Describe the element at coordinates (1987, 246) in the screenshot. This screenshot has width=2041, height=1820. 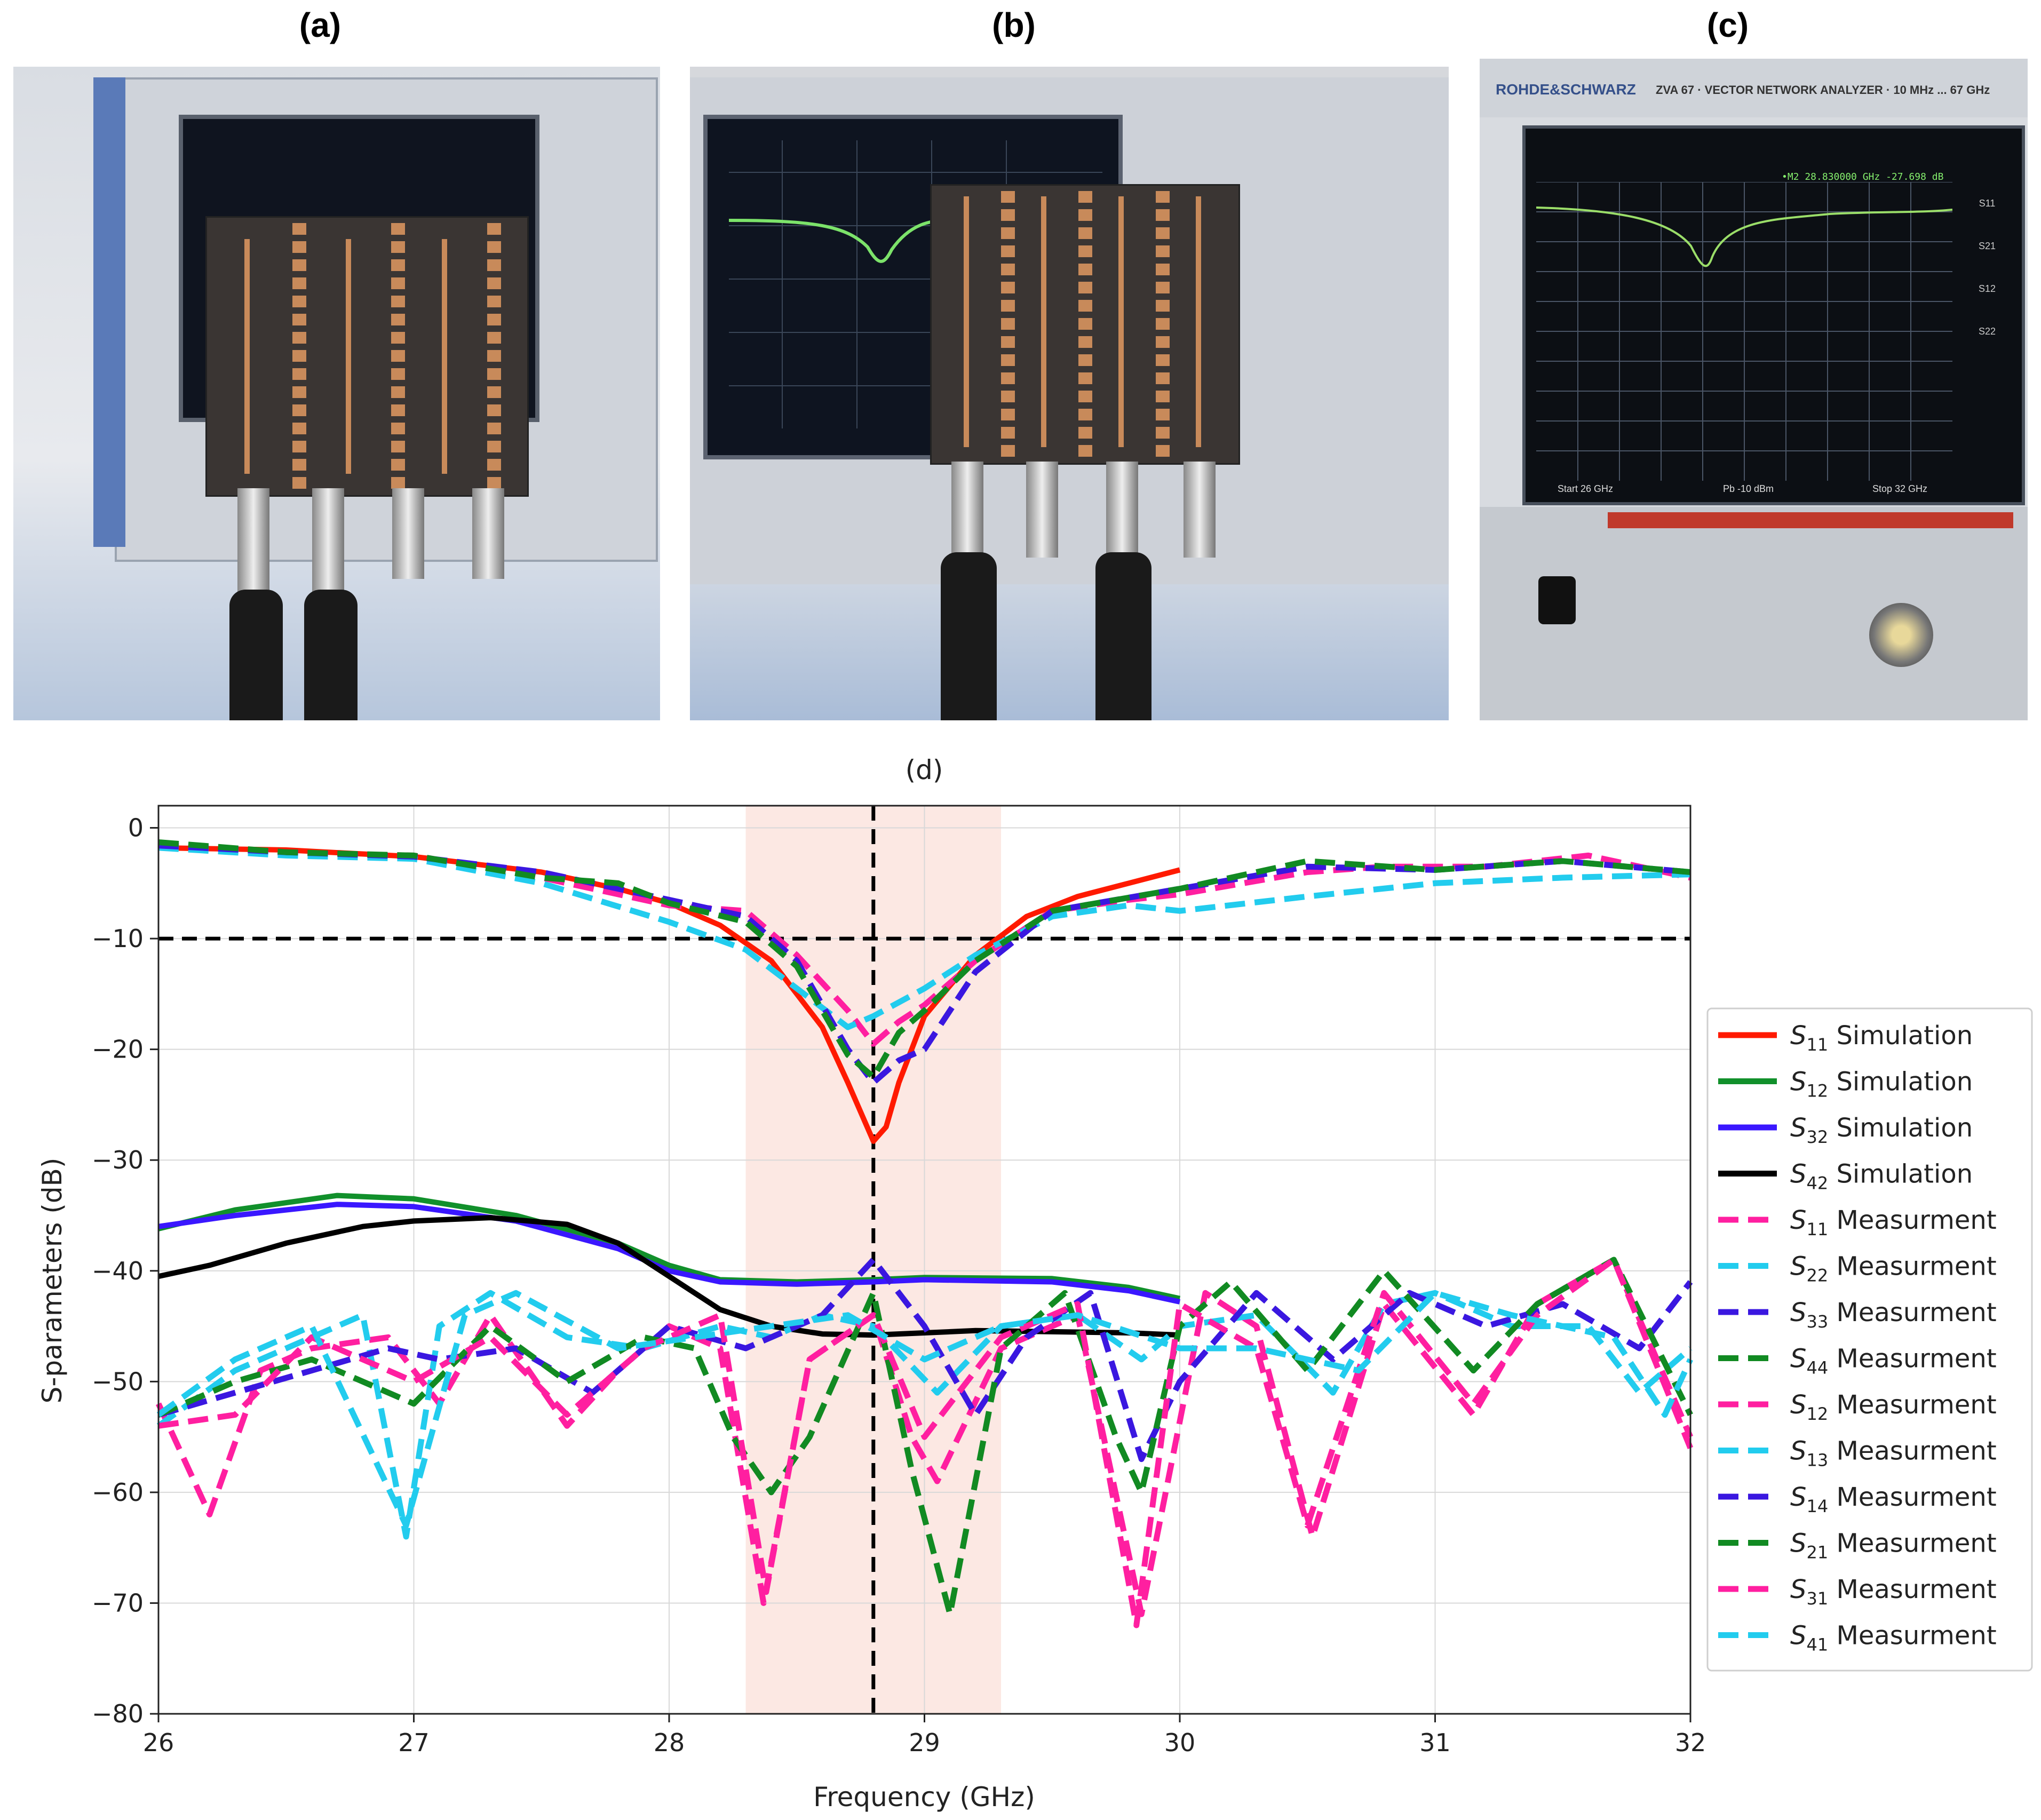
I see `vna-button-s21: S21` at that location.